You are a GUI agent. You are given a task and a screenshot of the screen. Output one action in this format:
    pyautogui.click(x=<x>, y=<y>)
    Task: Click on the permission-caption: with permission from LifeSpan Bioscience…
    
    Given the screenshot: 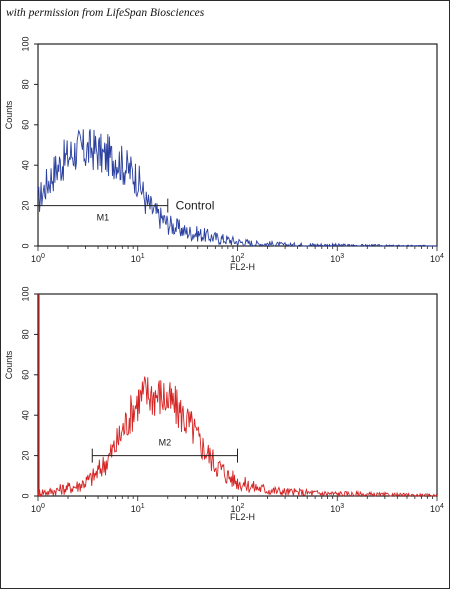 What is the action you would take?
    pyautogui.click(x=105, y=13)
    